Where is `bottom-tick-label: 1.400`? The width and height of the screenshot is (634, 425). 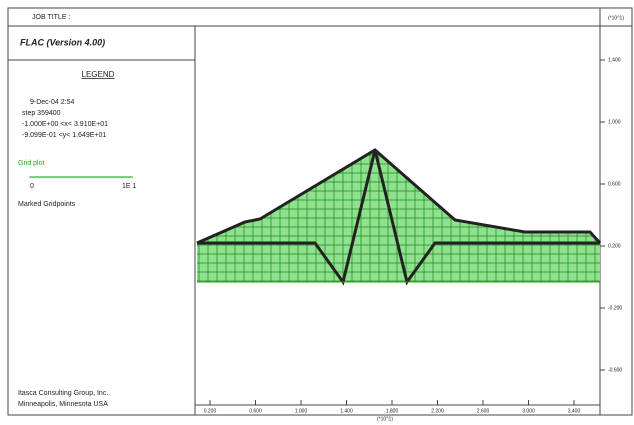 bottom-tick-label: 1.400 is located at coordinates (346, 411).